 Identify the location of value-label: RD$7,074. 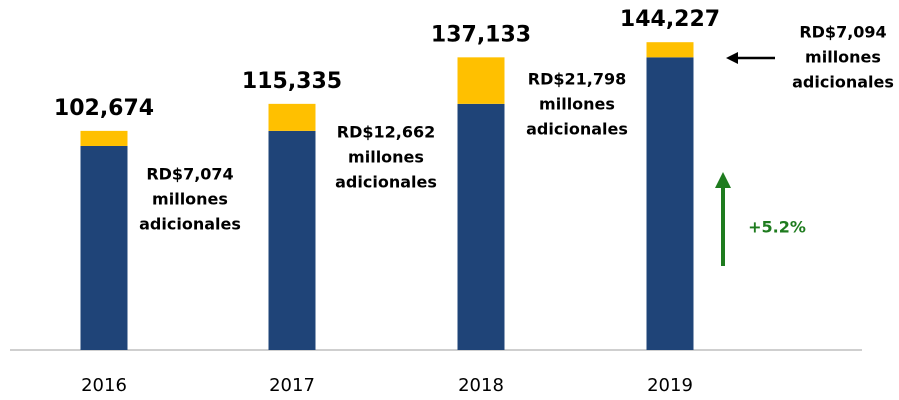
(189, 174).